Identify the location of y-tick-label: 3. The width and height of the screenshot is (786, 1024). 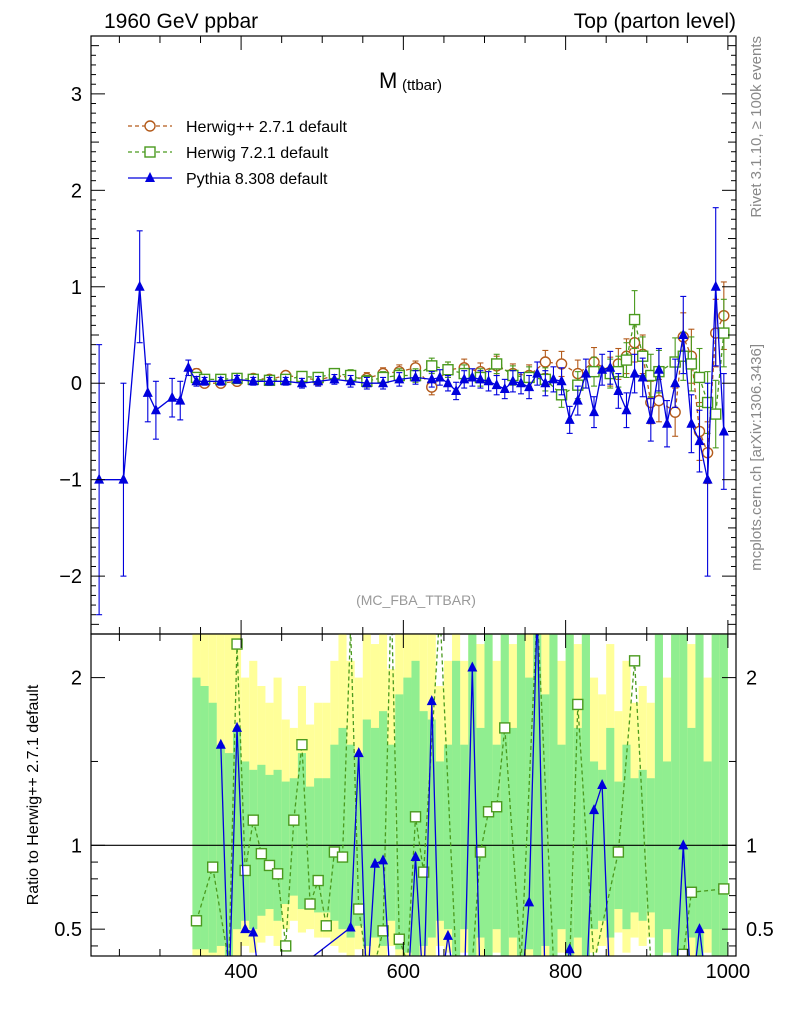
(76, 95).